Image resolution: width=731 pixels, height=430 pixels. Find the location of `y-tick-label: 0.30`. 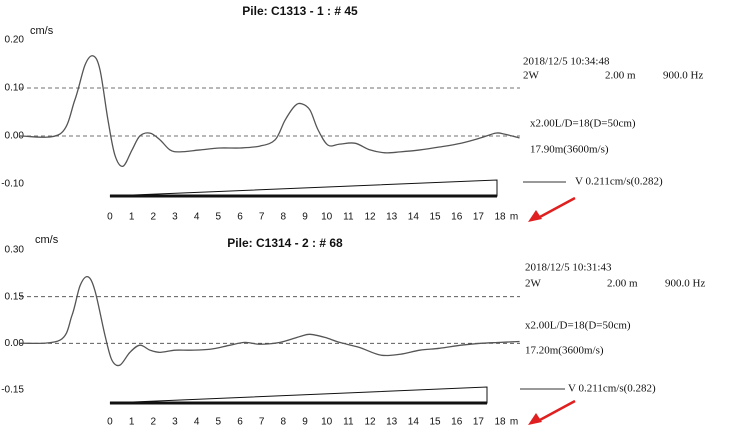

y-tick-label: 0.30 is located at coordinates (15, 250).